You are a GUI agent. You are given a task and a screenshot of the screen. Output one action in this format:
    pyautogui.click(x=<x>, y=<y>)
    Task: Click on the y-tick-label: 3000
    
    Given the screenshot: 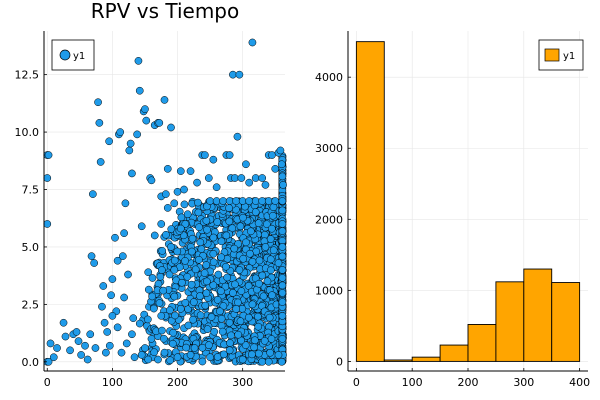 What is the action you would take?
    pyautogui.click(x=329, y=148)
    